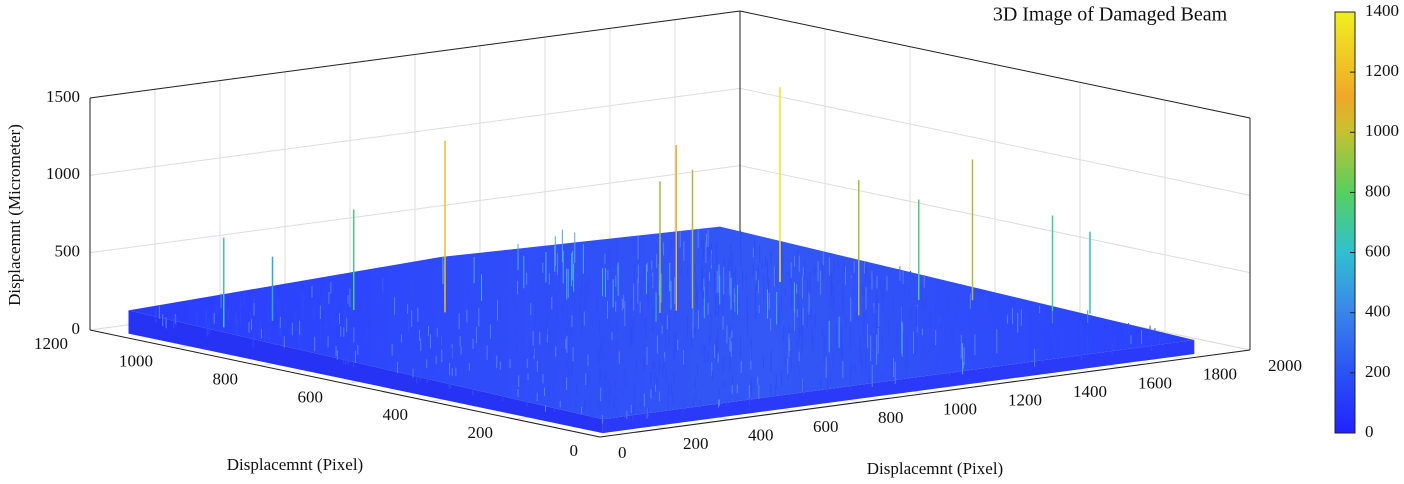 This screenshot has width=1404, height=484. Describe the element at coordinates (1345, 222) in the screenshot. I see `colorbar` at that location.